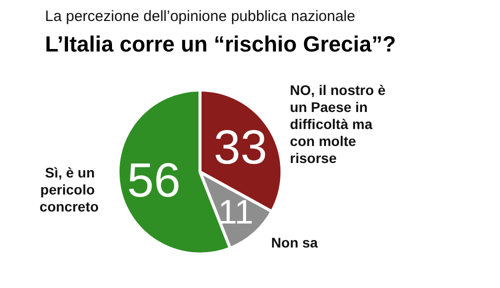 This screenshot has height=288, width=500. What do you see at coordinates (236, 213) in the screenshot?
I see `data-label: 11` at bounding box center [236, 213].